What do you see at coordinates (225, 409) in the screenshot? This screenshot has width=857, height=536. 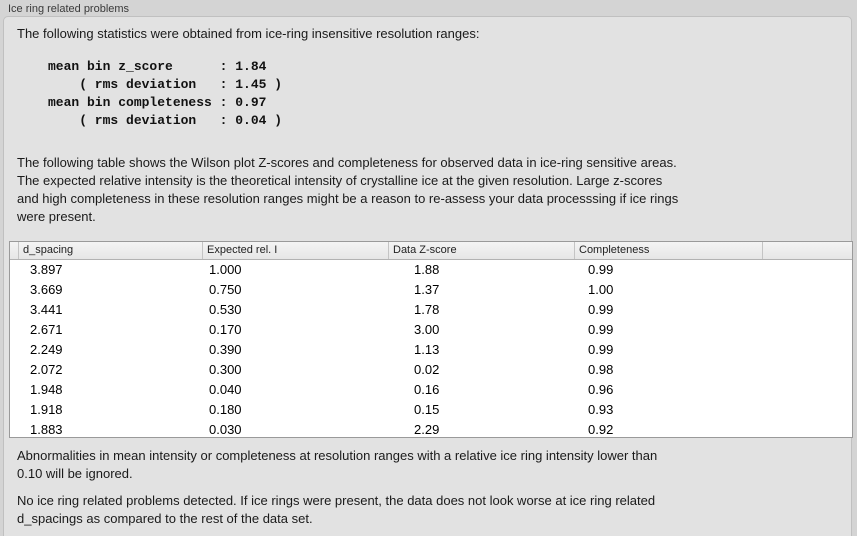 I see `table-cell: 0.180` at bounding box center [225, 409].